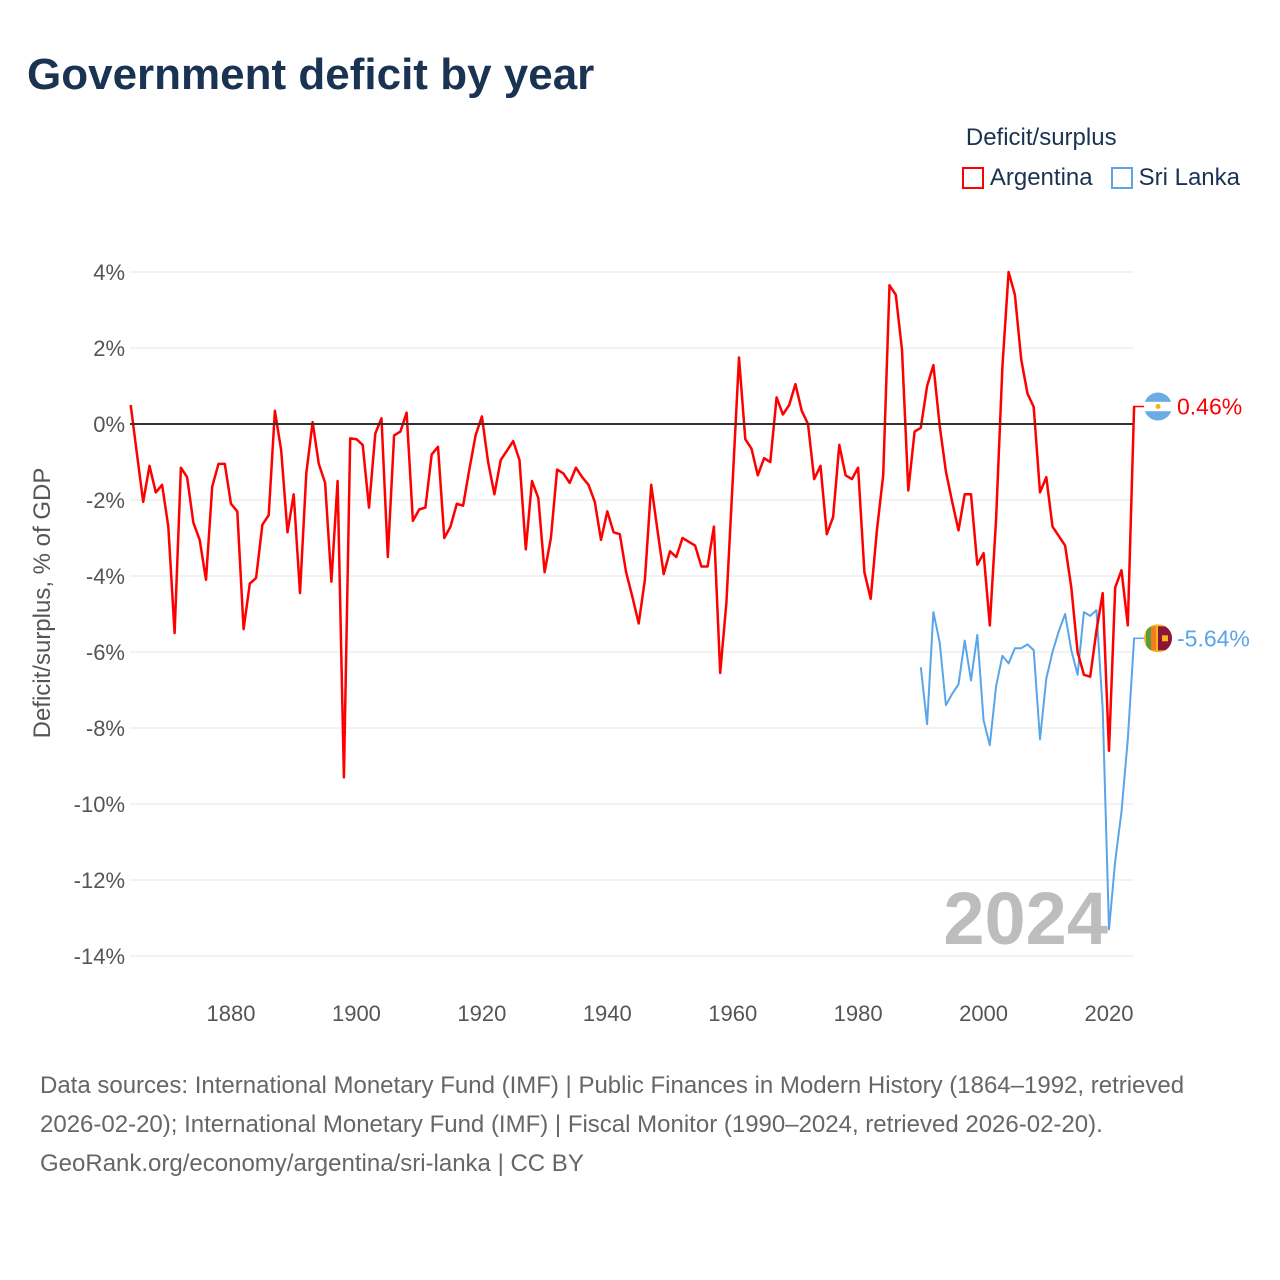 The width and height of the screenshot is (1280, 1280). Describe the element at coordinates (1041, 177) in the screenshot. I see `legend-label-argentina: Argentina` at that location.